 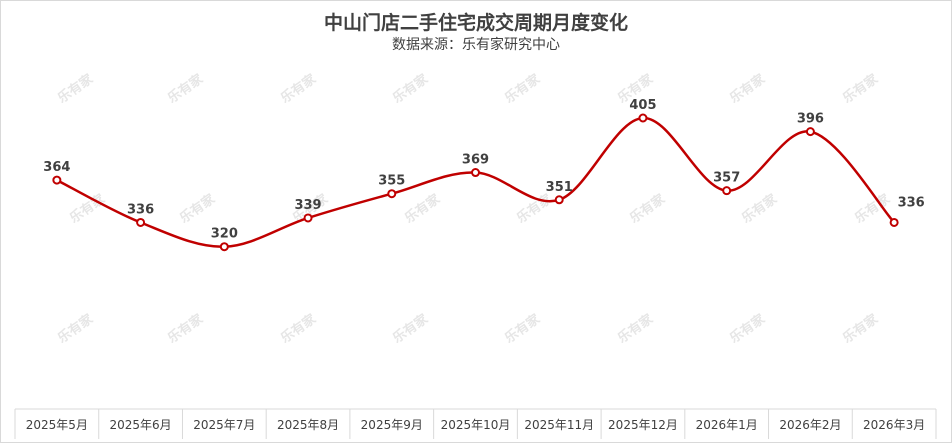 I want to click on chart-subtitle: 数据来源：乐有家研究中心, so click(x=476, y=45).